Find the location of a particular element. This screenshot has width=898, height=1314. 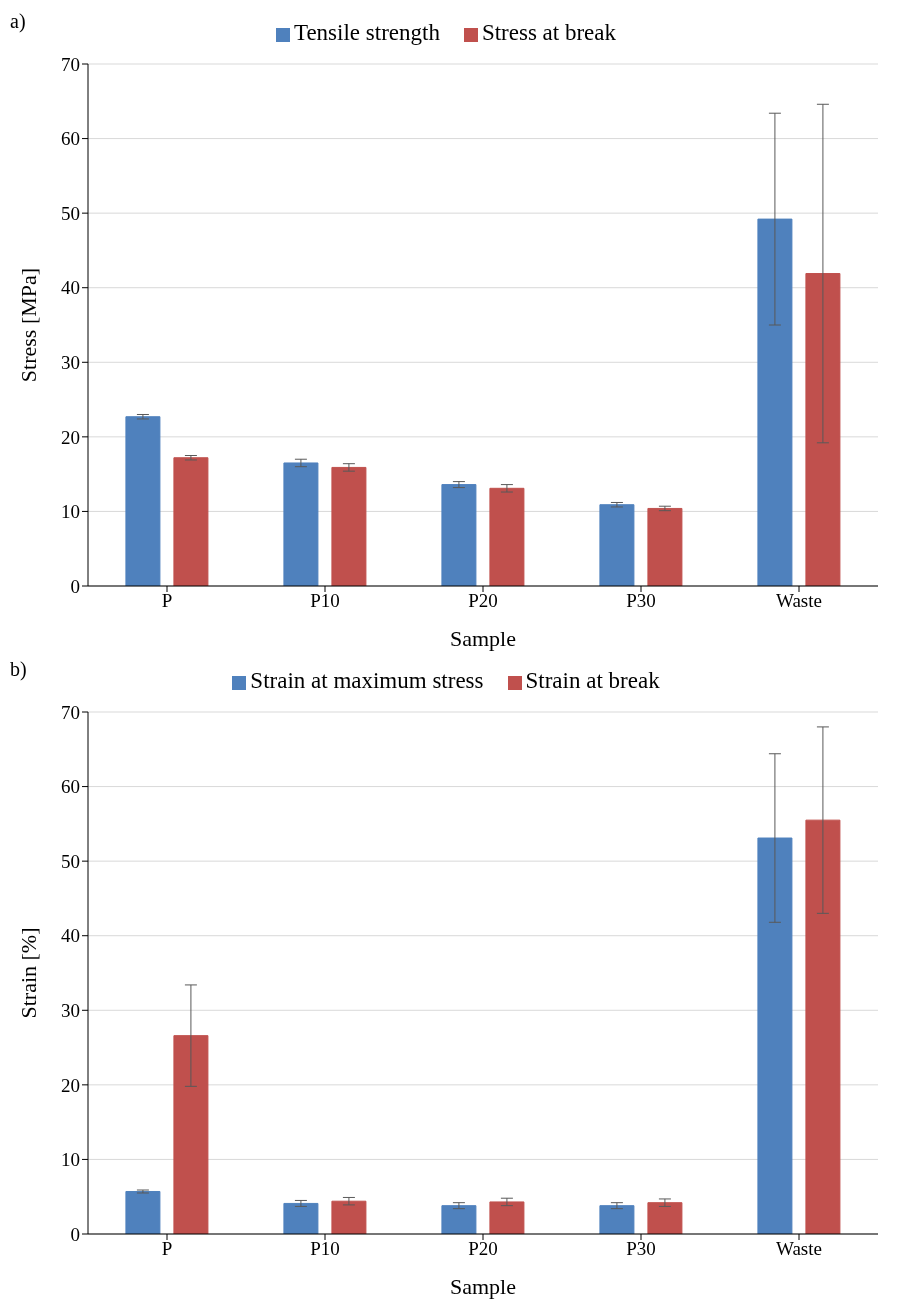

chart-title: b) is located at coordinates (18, 669).